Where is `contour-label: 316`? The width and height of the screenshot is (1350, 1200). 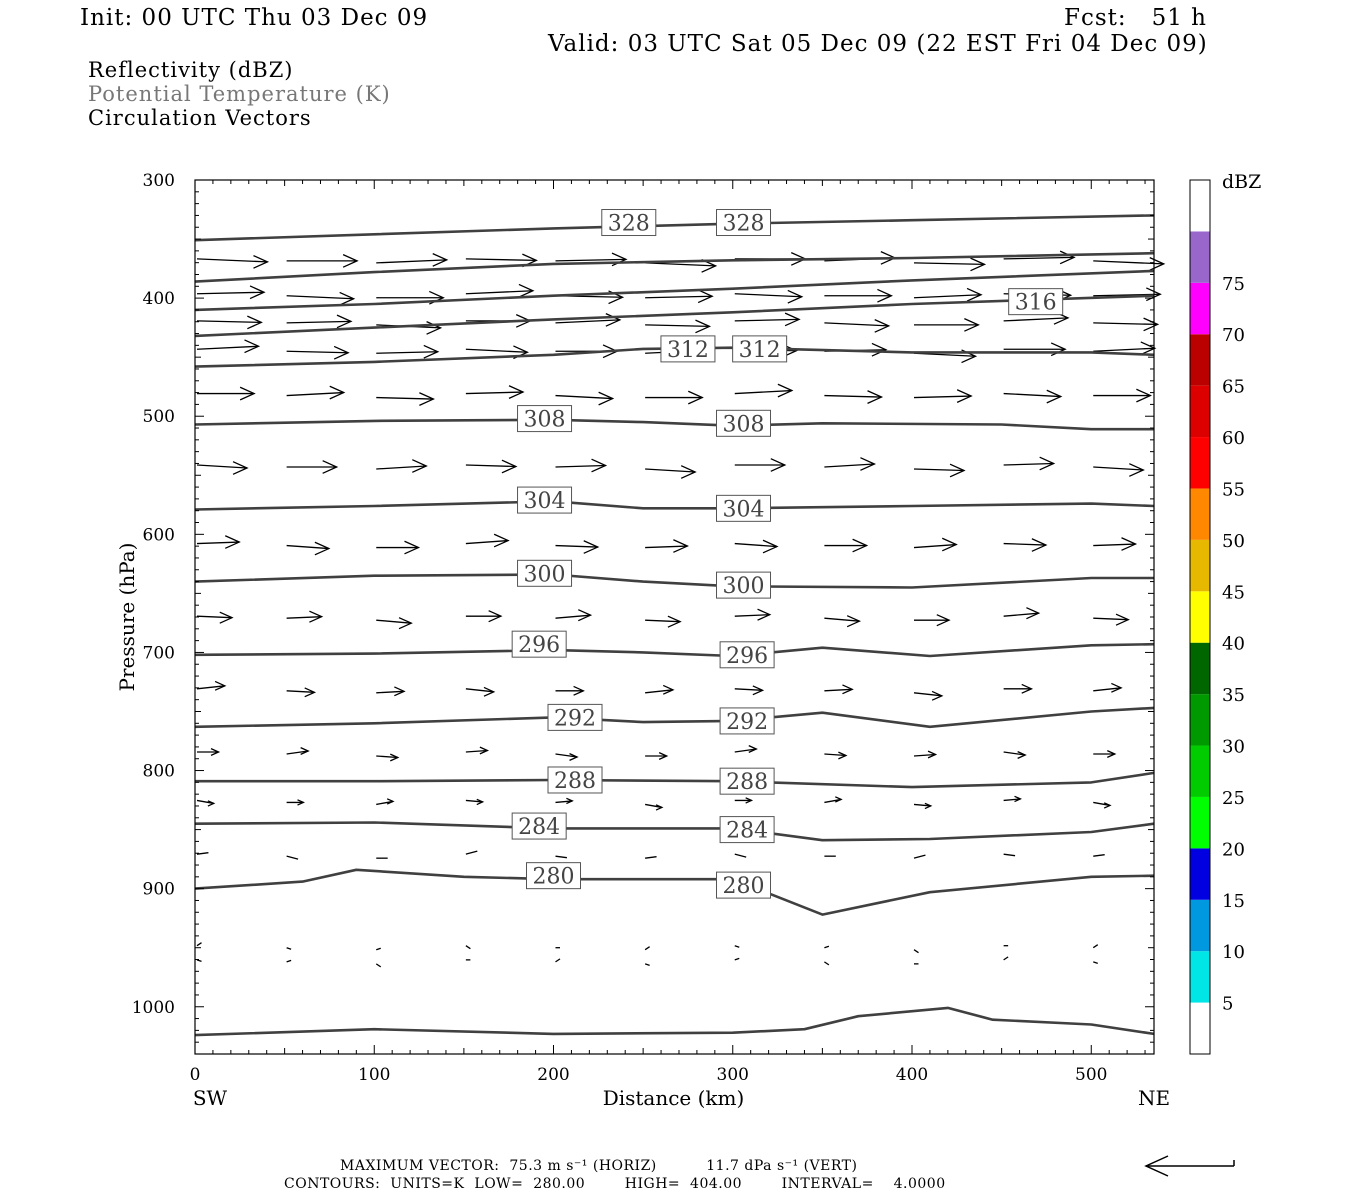 contour-label: 316 is located at coordinates (1036, 303).